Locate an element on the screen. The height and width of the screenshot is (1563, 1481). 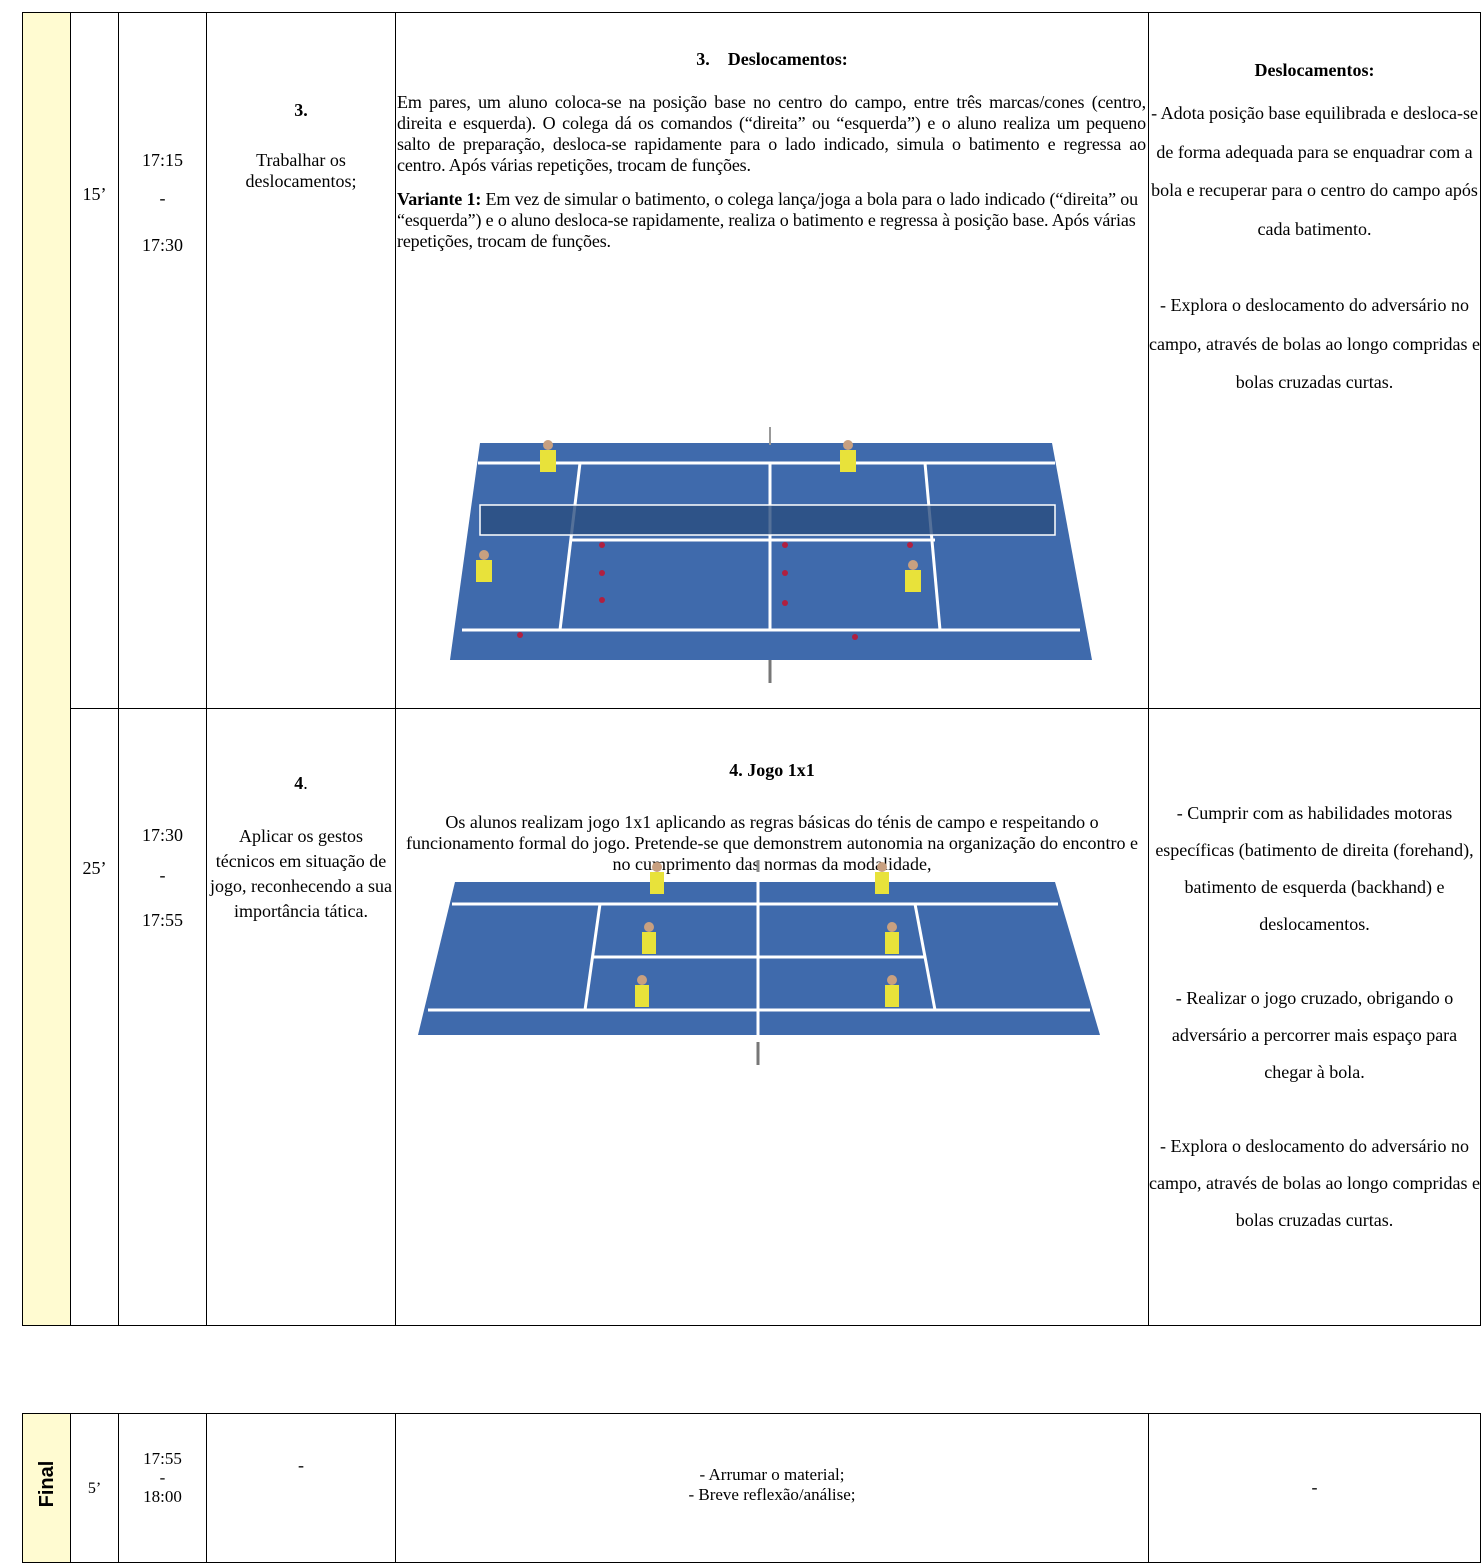
variant-label: Variante 1: is located at coordinates (439, 199).